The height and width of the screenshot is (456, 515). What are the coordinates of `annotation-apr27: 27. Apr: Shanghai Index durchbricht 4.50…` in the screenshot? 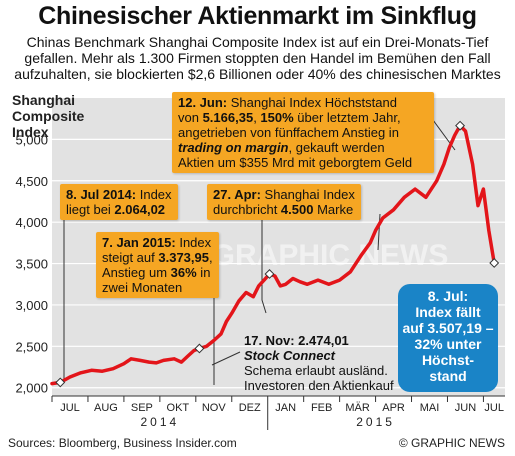 It's located at (284, 202).